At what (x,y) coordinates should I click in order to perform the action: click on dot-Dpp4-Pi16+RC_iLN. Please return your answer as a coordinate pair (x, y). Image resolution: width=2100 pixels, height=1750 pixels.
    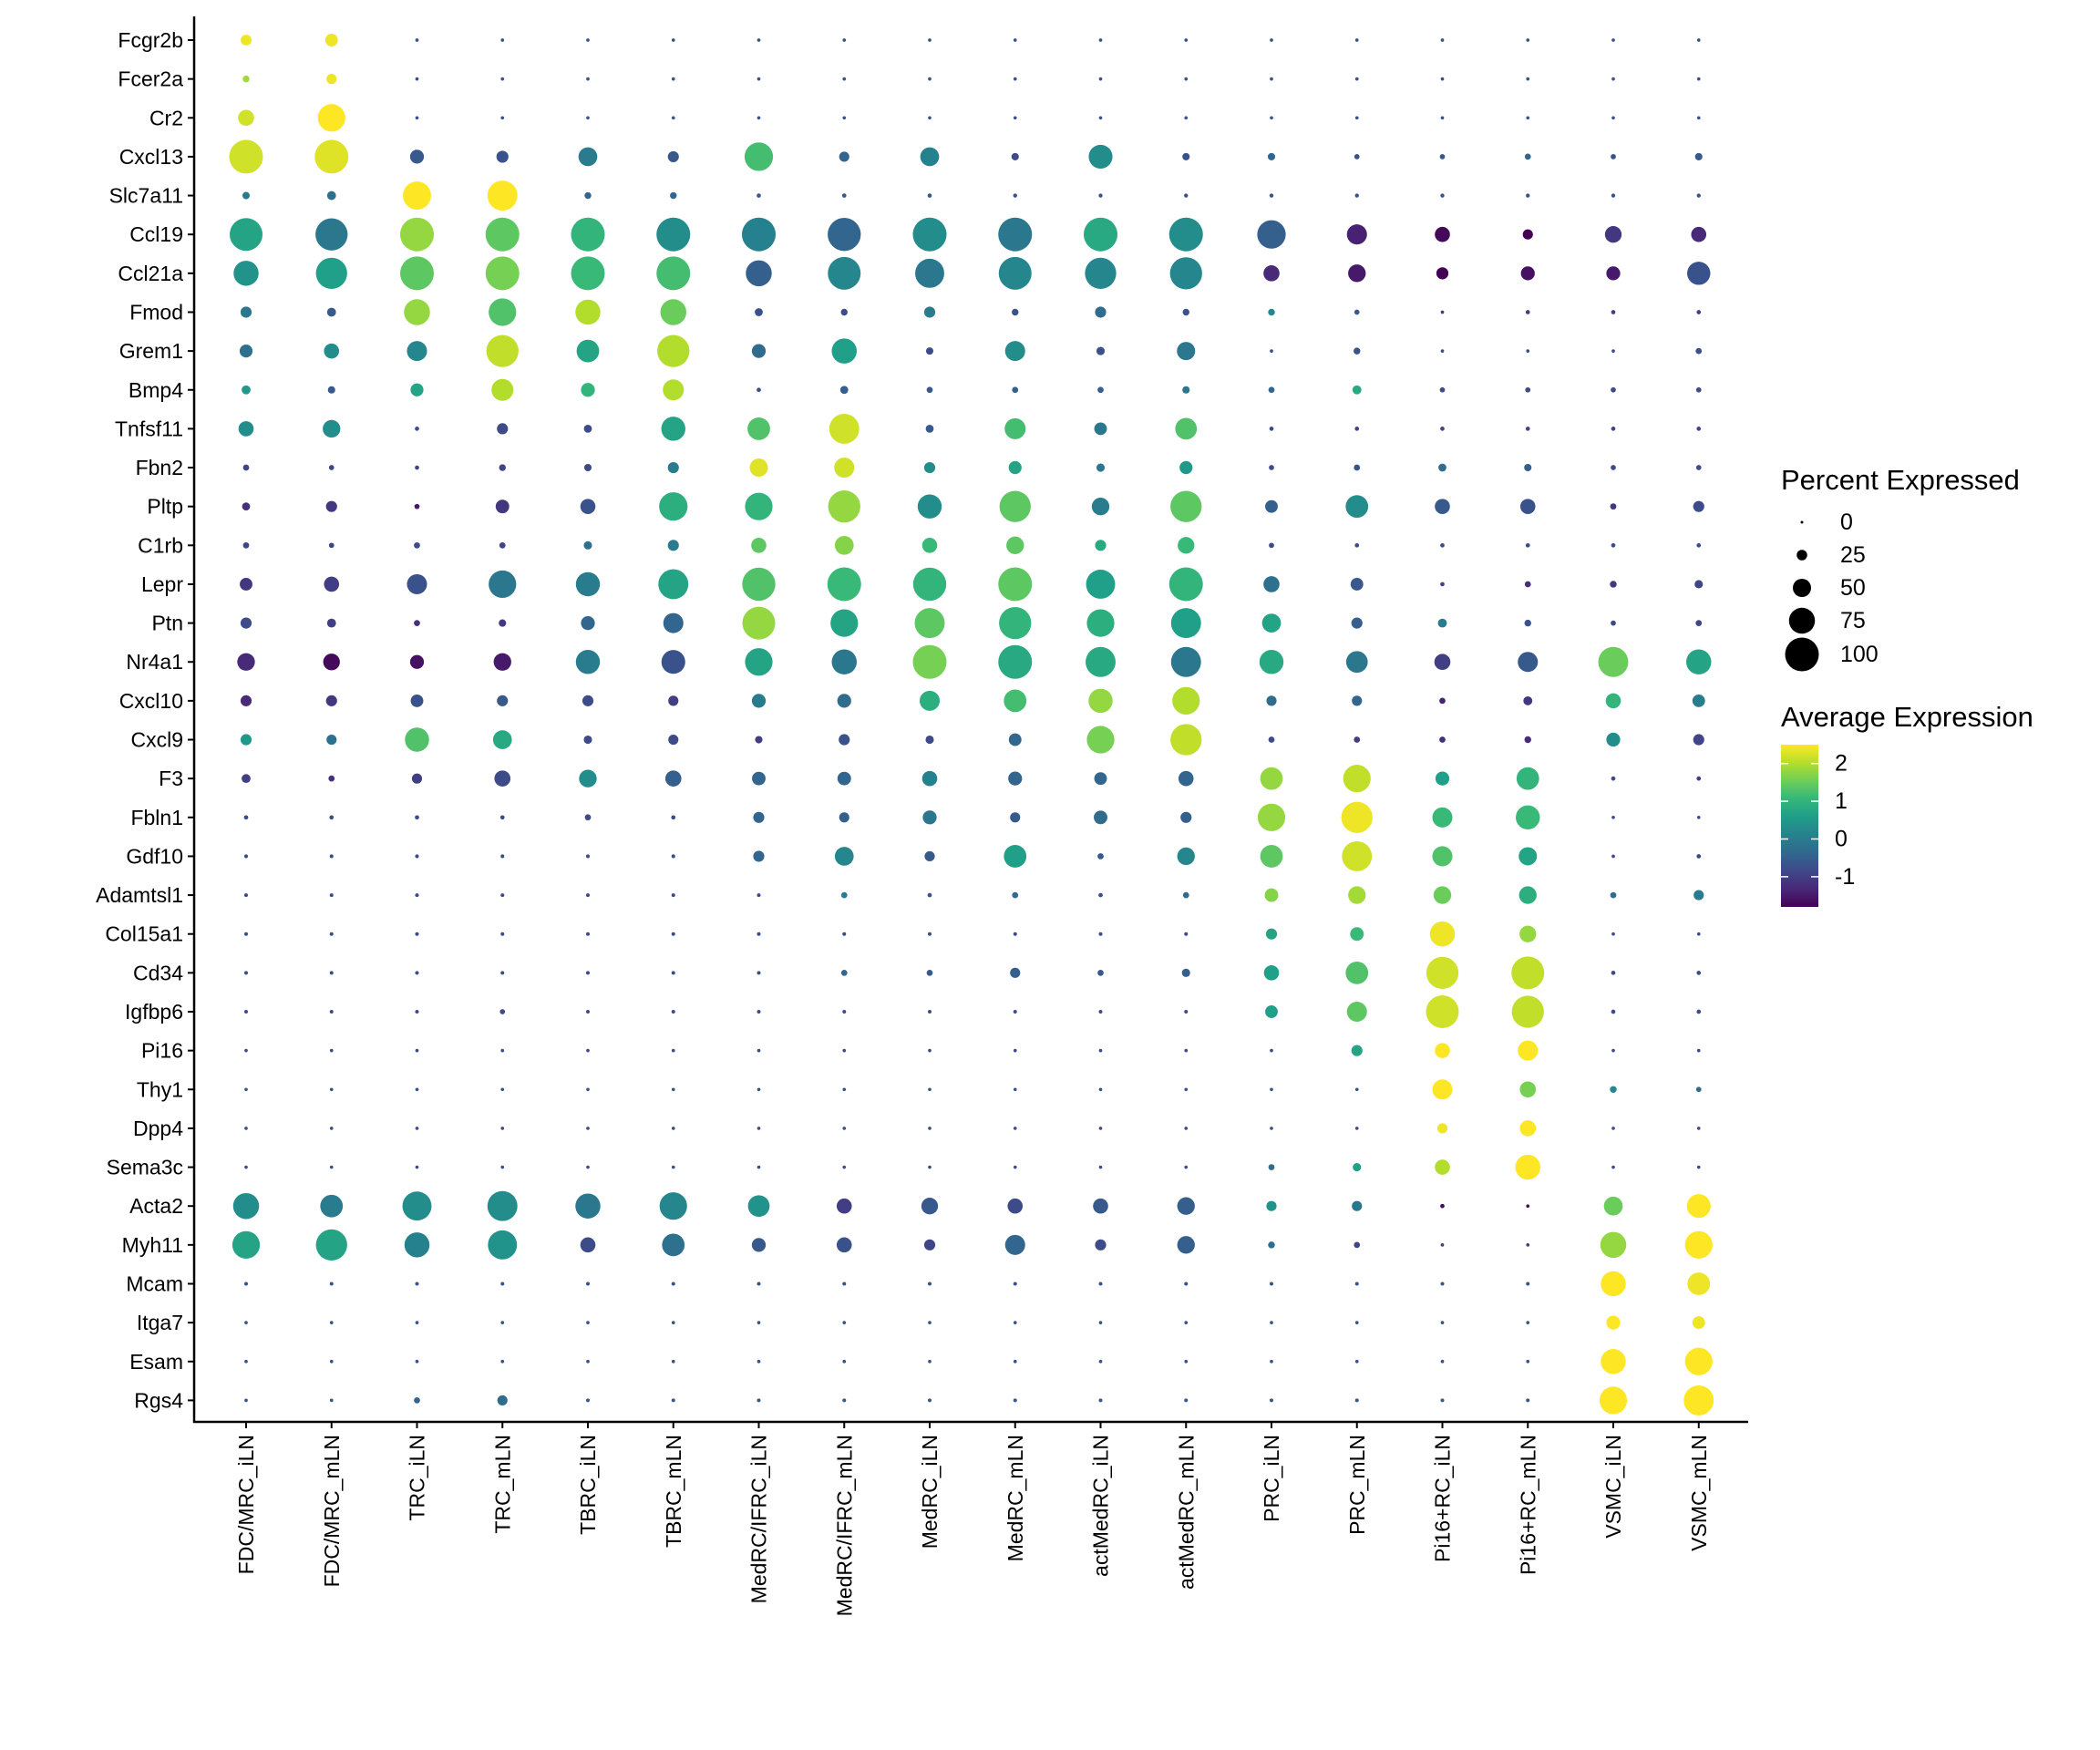
    Looking at the image, I should click on (1442, 1129).